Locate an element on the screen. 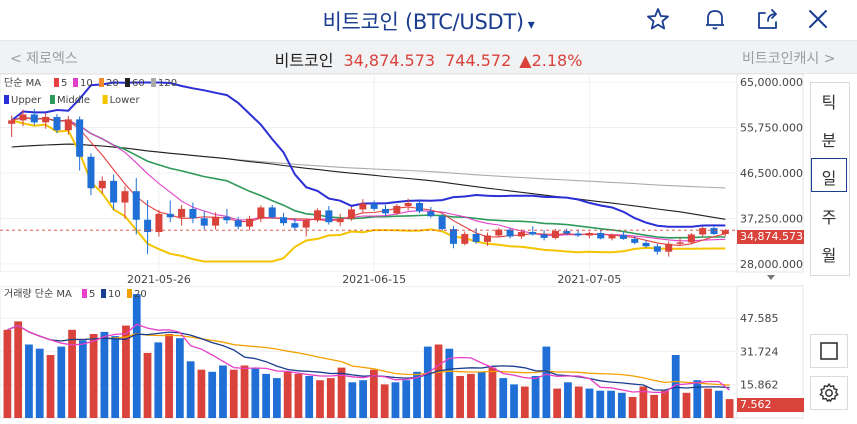 The width and height of the screenshot is (857, 424). title-text: 비트코인 (BTC/USDT) is located at coordinates (423, 22).